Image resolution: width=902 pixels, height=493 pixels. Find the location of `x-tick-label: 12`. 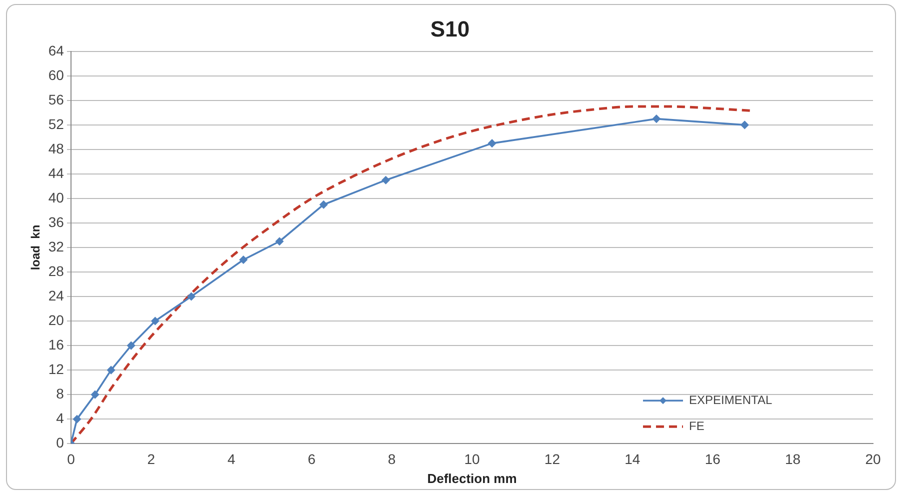

x-tick-label: 12 is located at coordinates (552, 458).